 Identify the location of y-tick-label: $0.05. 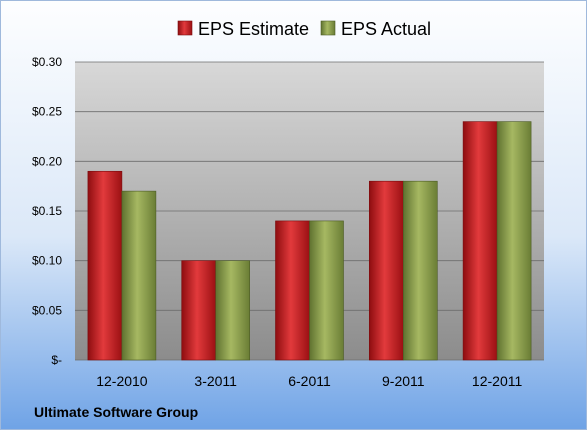
(47, 310).